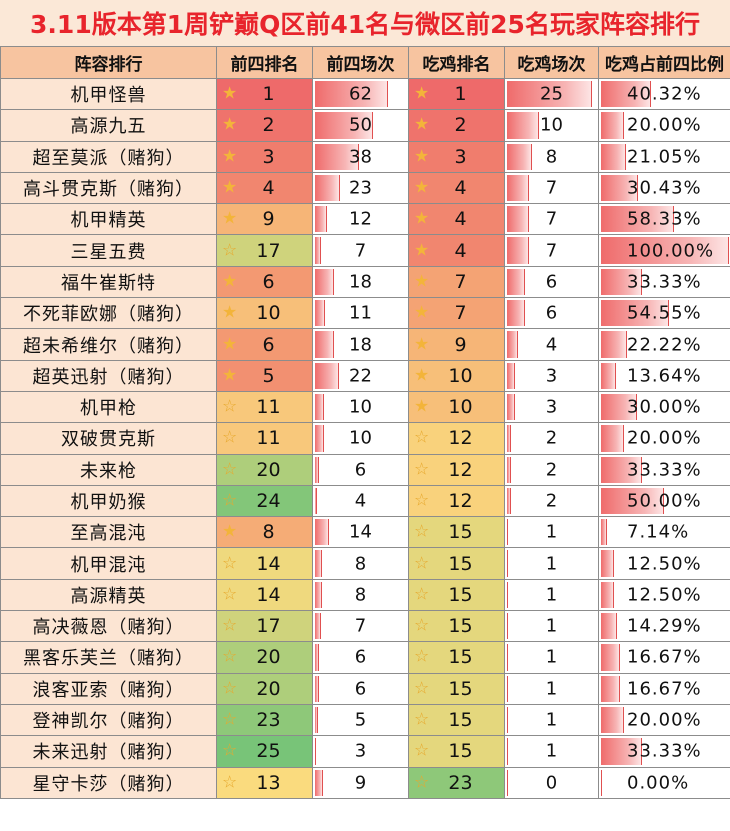  Describe the element at coordinates (460, 501) in the screenshot. I see `win-rank-value: 12` at that location.